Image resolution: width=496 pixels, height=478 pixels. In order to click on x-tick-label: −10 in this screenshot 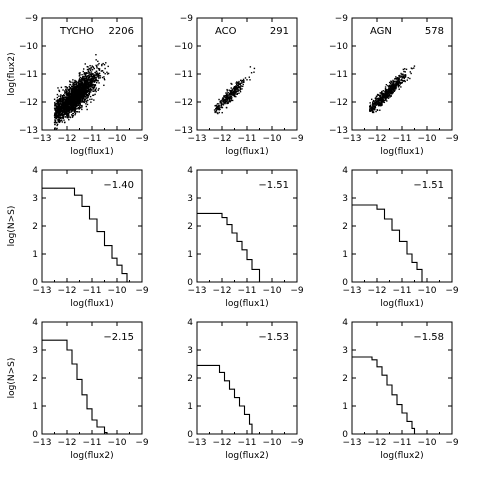, I will do `click(427, 139)`.